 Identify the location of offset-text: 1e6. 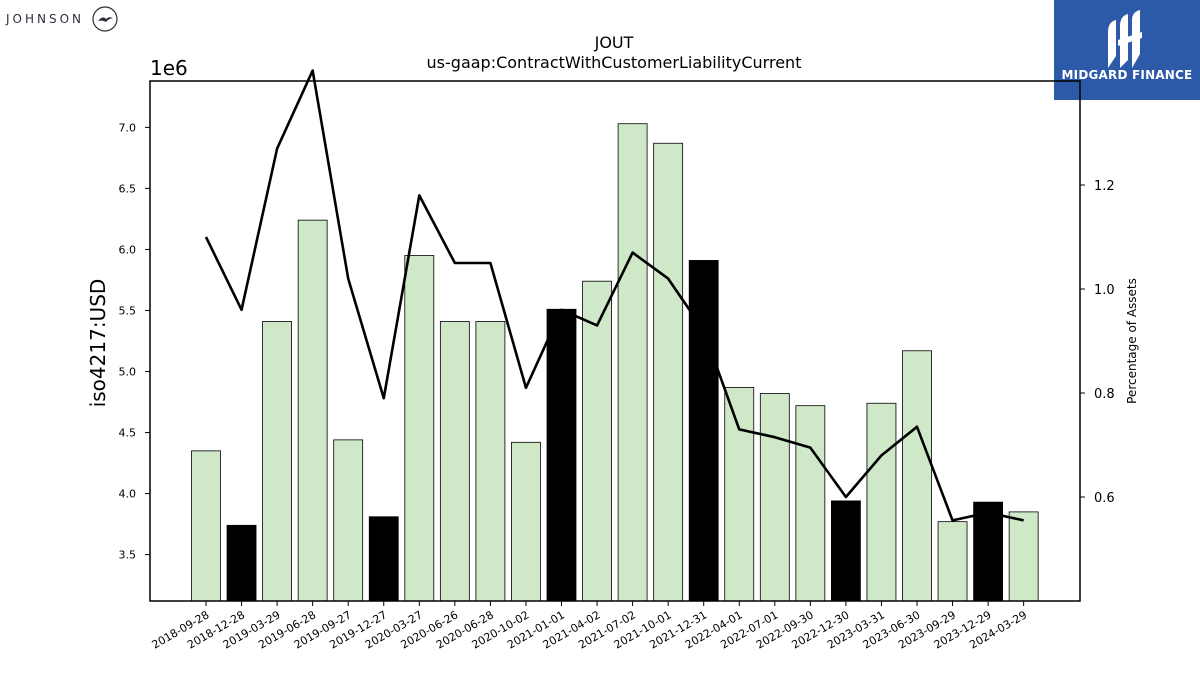
(169, 68).